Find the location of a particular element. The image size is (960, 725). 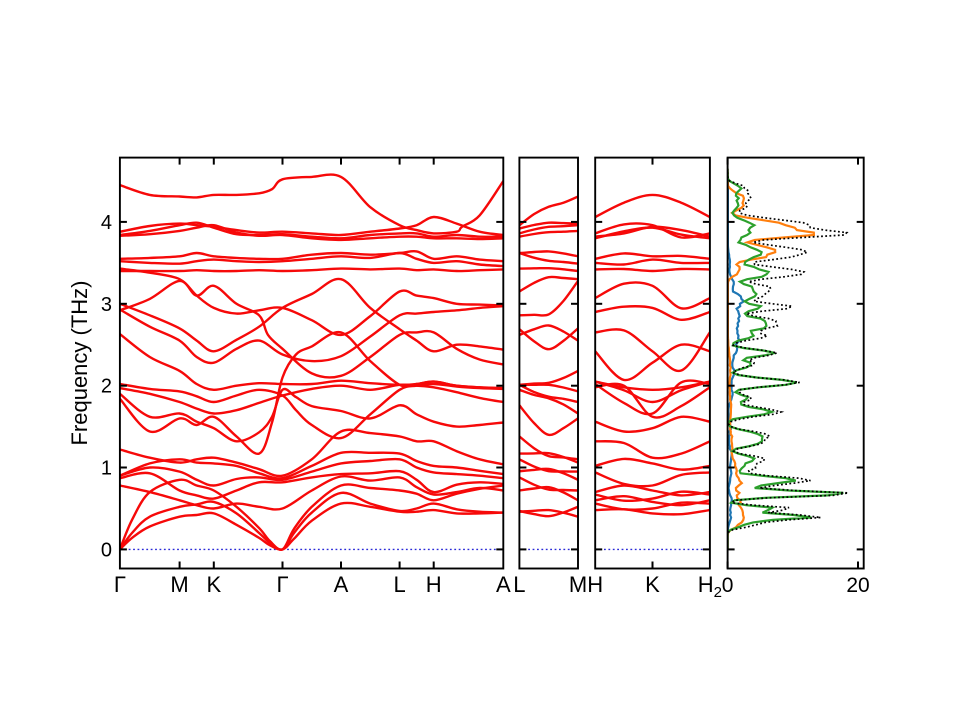

svg-text: 20 is located at coordinates (857, 585).